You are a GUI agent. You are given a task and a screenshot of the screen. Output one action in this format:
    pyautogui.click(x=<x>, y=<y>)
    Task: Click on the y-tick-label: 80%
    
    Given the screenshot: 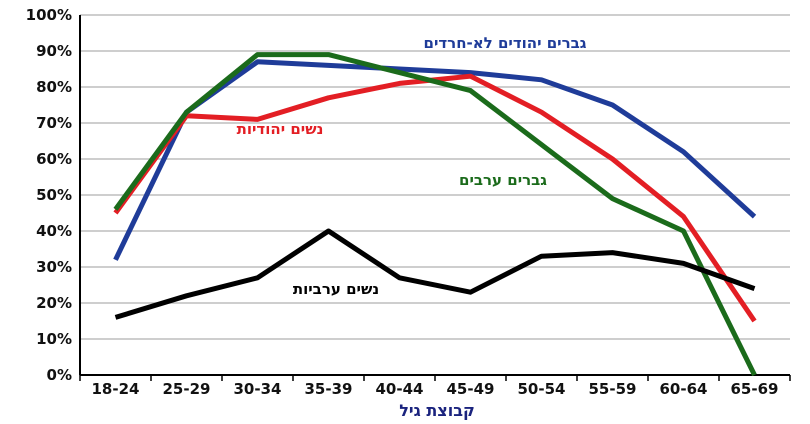 What is the action you would take?
    pyautogui.click(x=54, y=87)
    